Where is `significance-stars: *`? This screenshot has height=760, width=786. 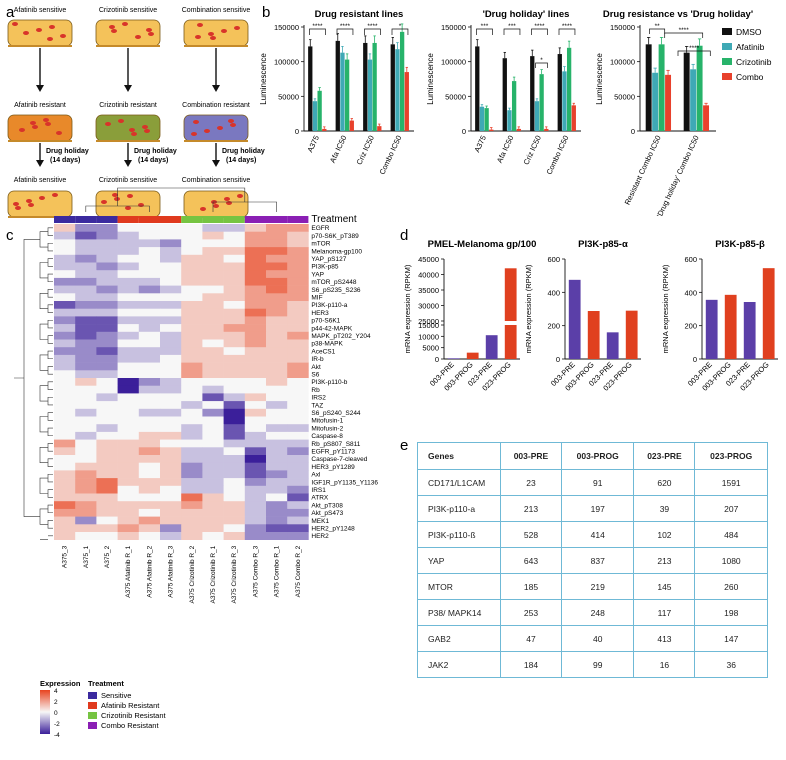
significance-stars: * is located at coordinates (400, 26).